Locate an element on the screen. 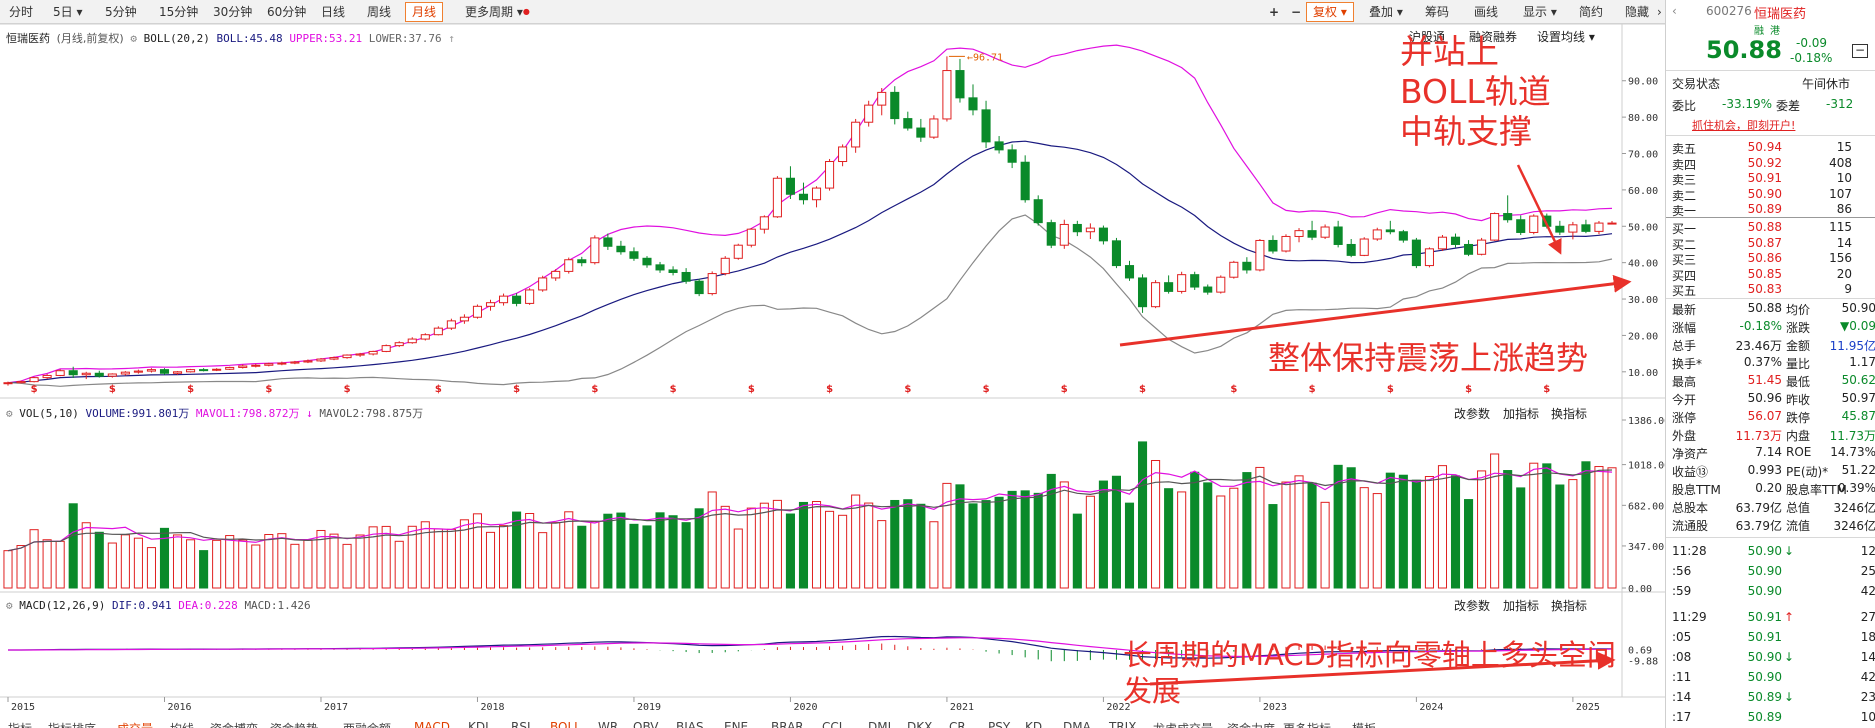 The height and width of the screenshot is (728, 1875). indicator-tab: TRIX is located at coordinates (1123, 724).